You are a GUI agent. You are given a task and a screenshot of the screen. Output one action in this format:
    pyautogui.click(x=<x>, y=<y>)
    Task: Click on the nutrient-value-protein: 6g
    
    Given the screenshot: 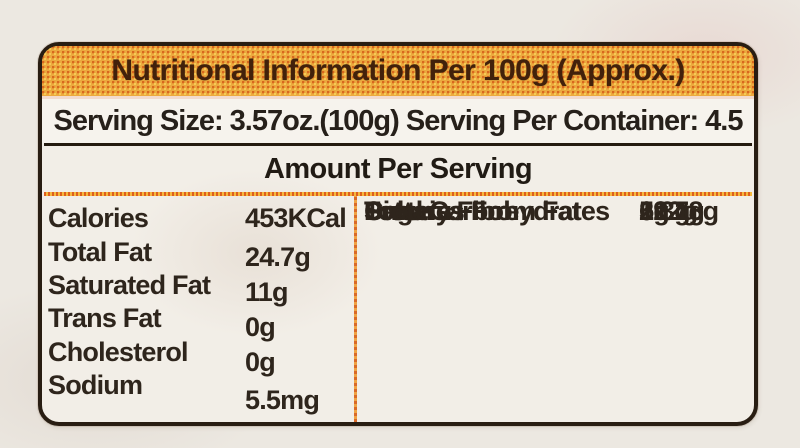 What is the action you would take?
    pyautogui.click(x=654, y=211)
    